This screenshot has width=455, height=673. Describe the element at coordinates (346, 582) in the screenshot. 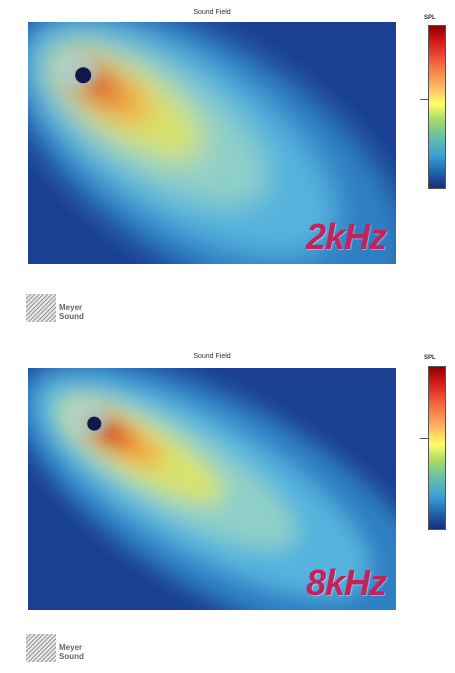

I see `frequency-label: 8kHz` at that location.